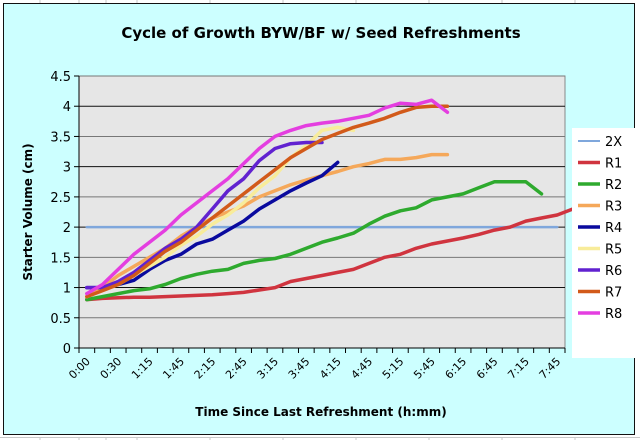 This screenshot has width=640, height=440. I want to click on y-tick-label: 3.5, so click(60, 137).